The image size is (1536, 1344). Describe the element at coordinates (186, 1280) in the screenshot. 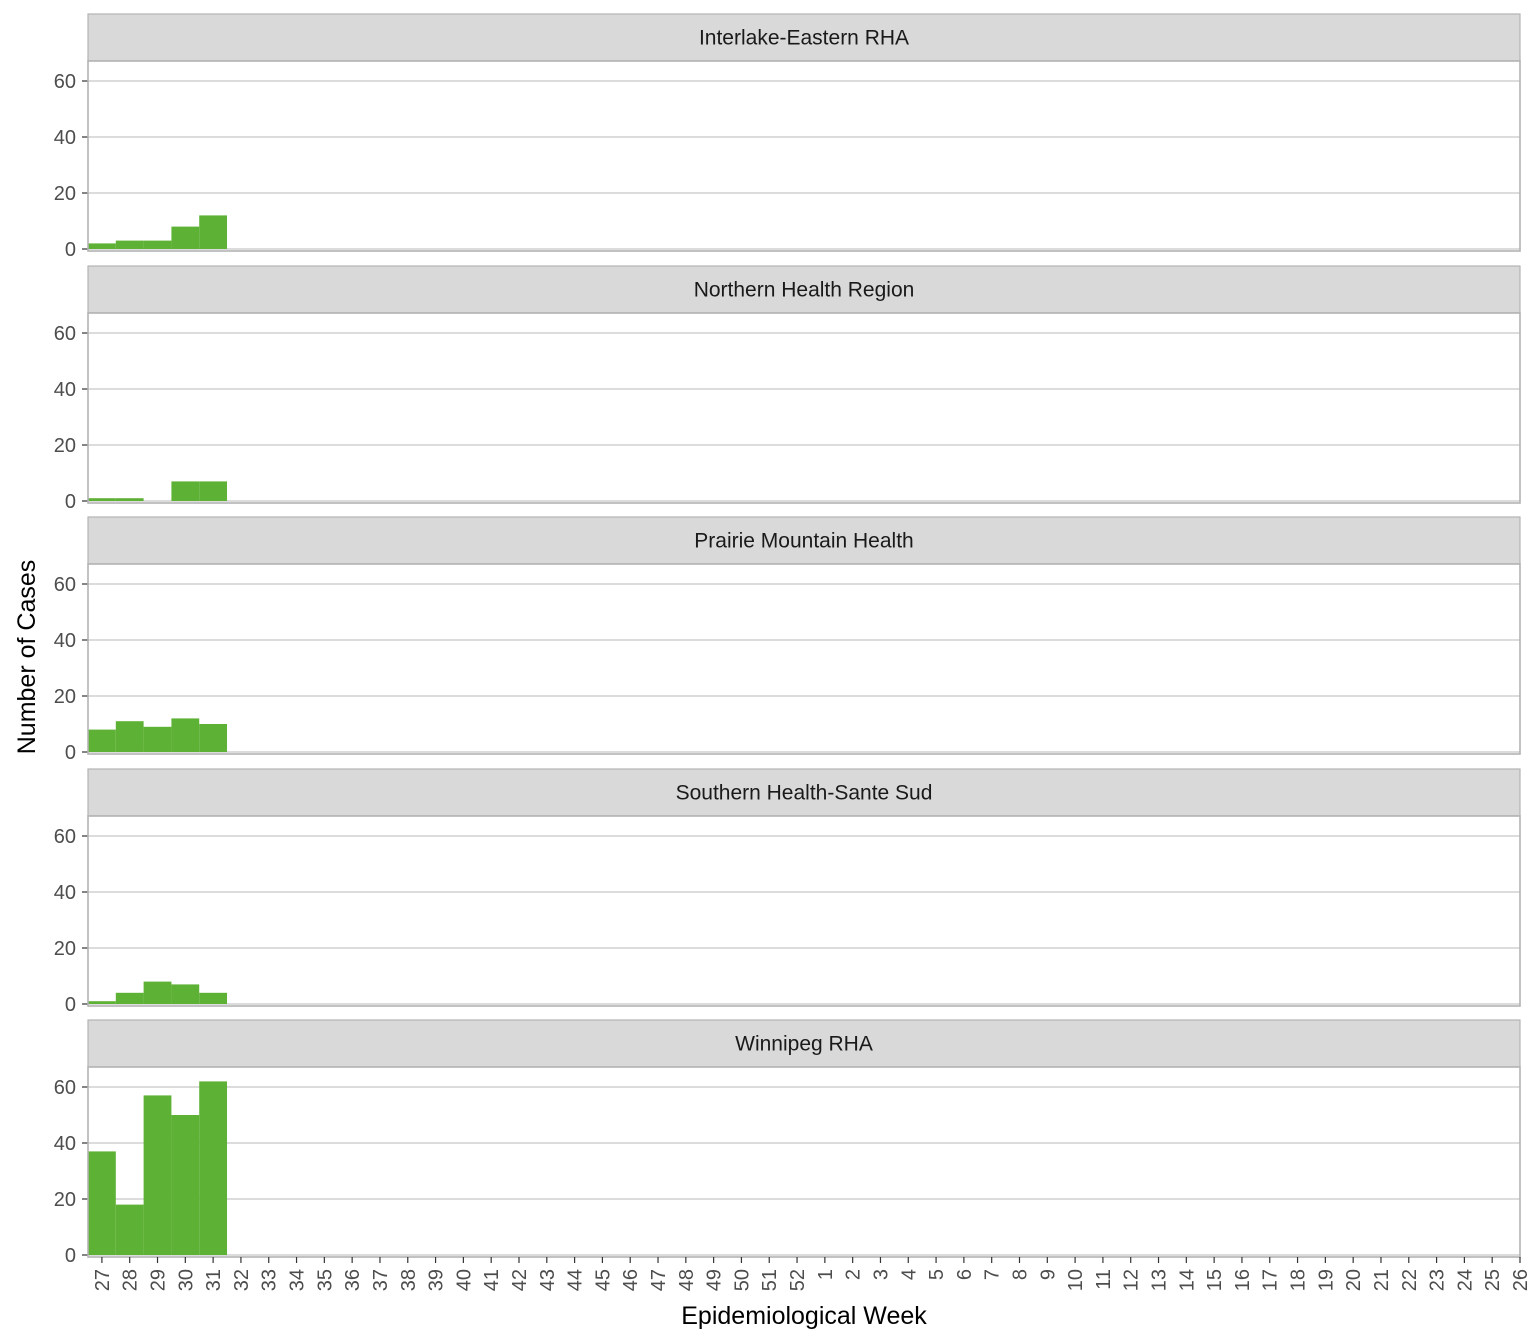

I see `x-tick-label: 30` at that location.